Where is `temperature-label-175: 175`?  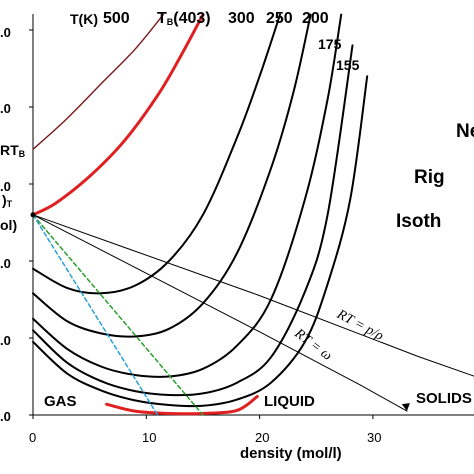 temperature-label-175: 175 is located at coordinates (330, 44).